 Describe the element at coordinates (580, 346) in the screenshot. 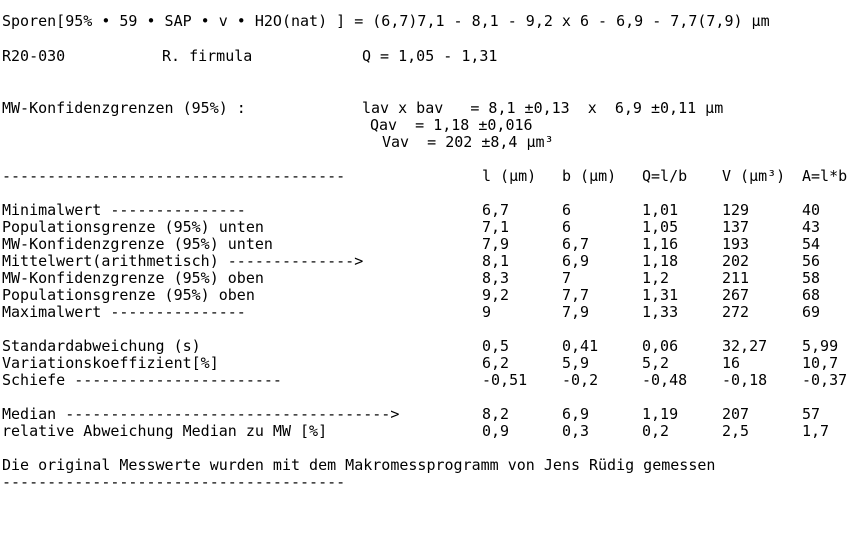

I see `cell-width: 0,41` at that location.